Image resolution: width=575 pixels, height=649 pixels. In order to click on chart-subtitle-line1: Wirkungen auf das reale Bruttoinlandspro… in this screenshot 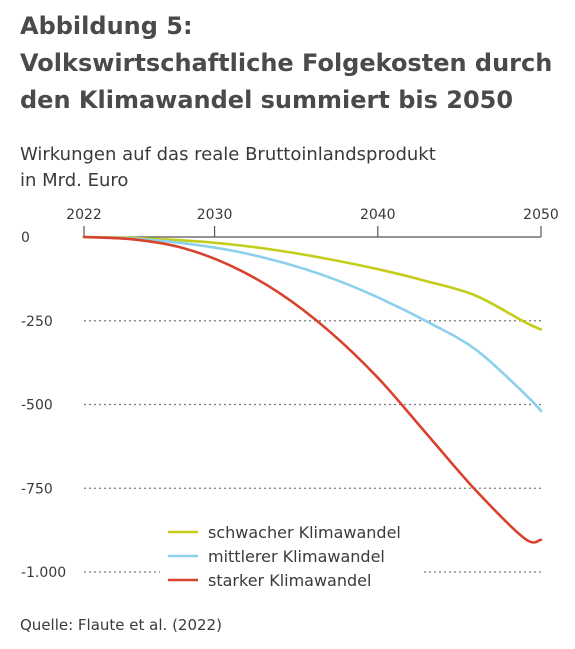, I will do `click(228, 154)`.